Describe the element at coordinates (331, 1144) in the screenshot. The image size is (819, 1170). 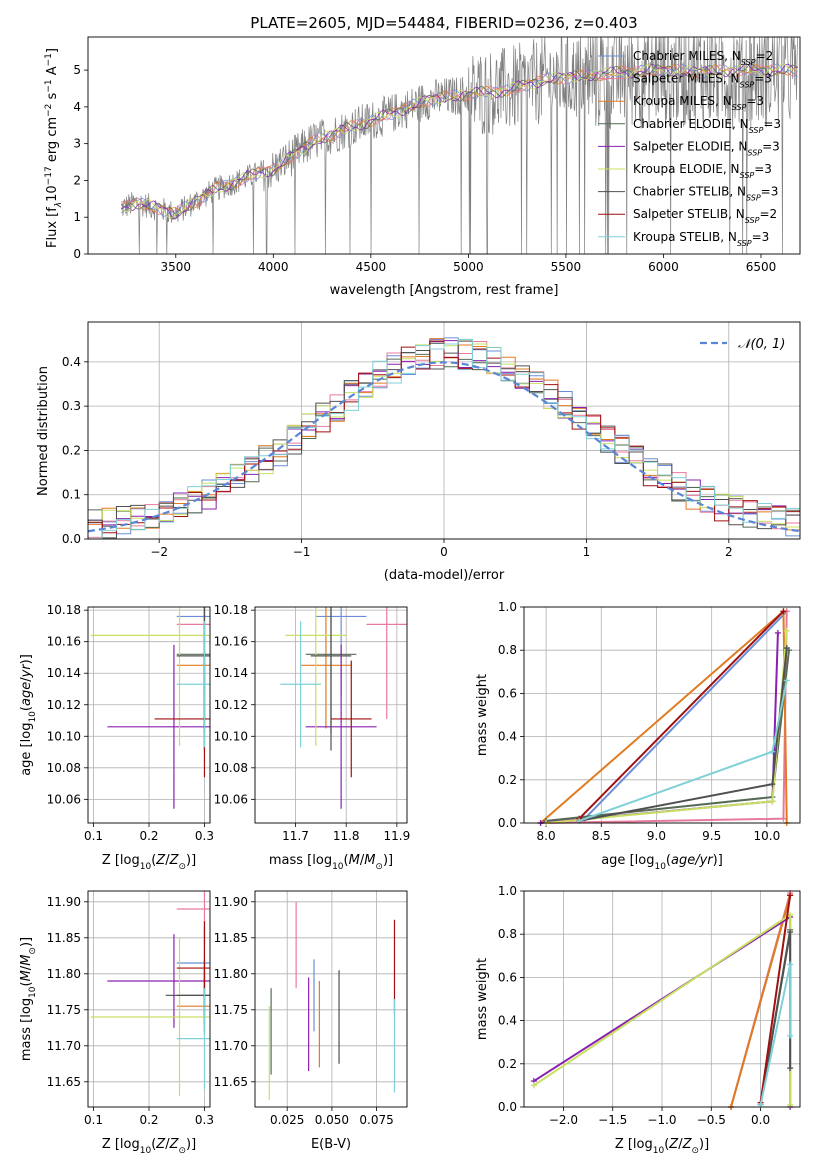
I see `axis-label-part: E(B-V)` at that location.